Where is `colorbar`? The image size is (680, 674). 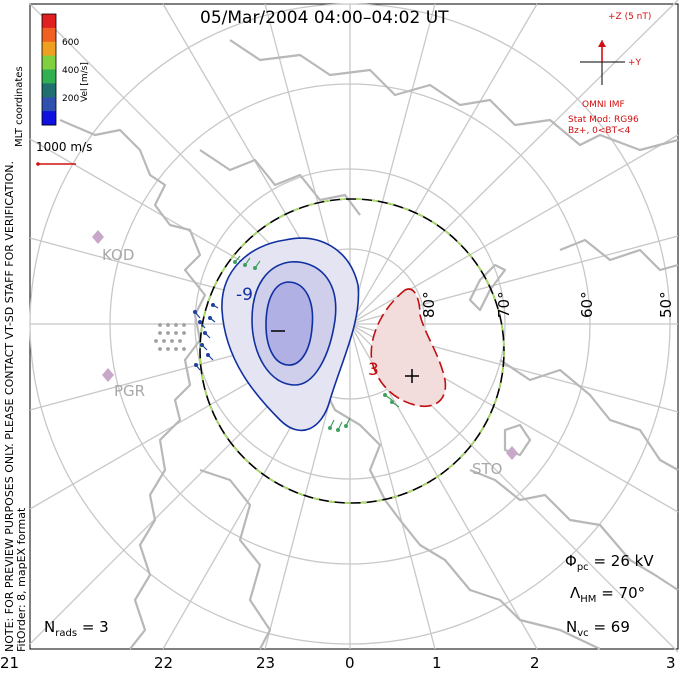
colorbar is located at coordinates (49, 69).